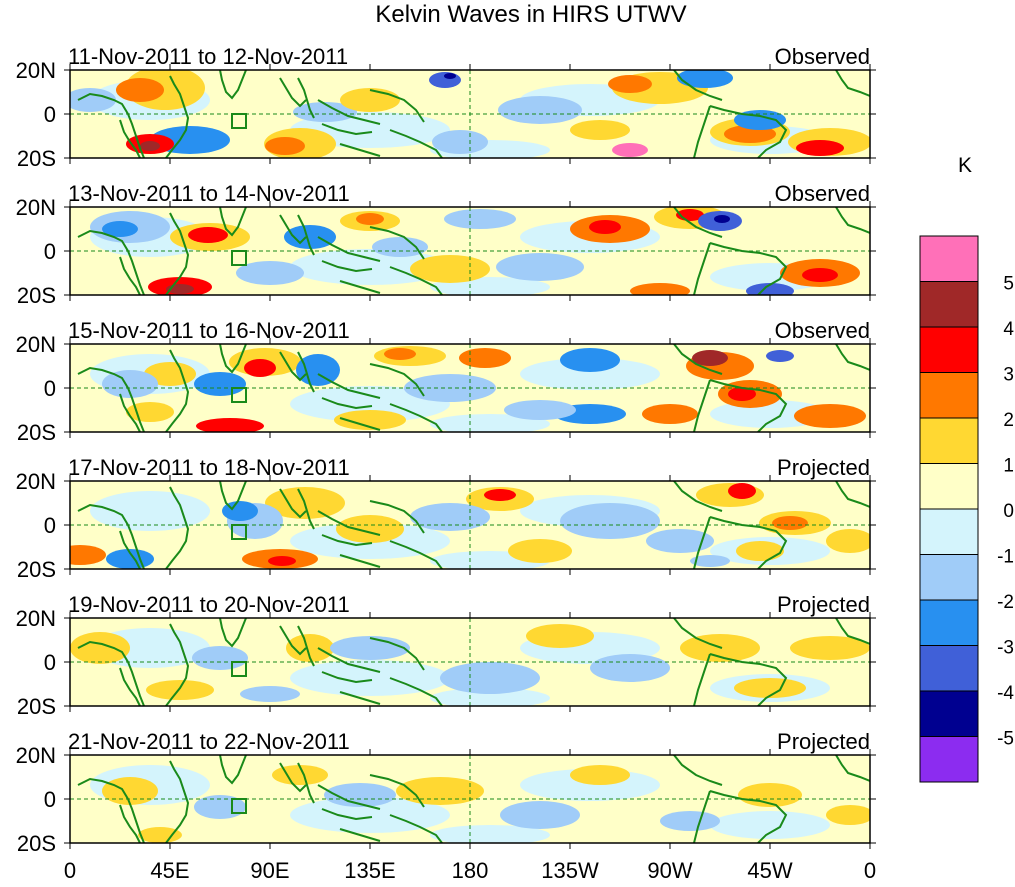 The image size is (1015, 887). Describe the element at coordinates (570, 870) in the screenshot. I see `x-tick-label: 135W` at that location.